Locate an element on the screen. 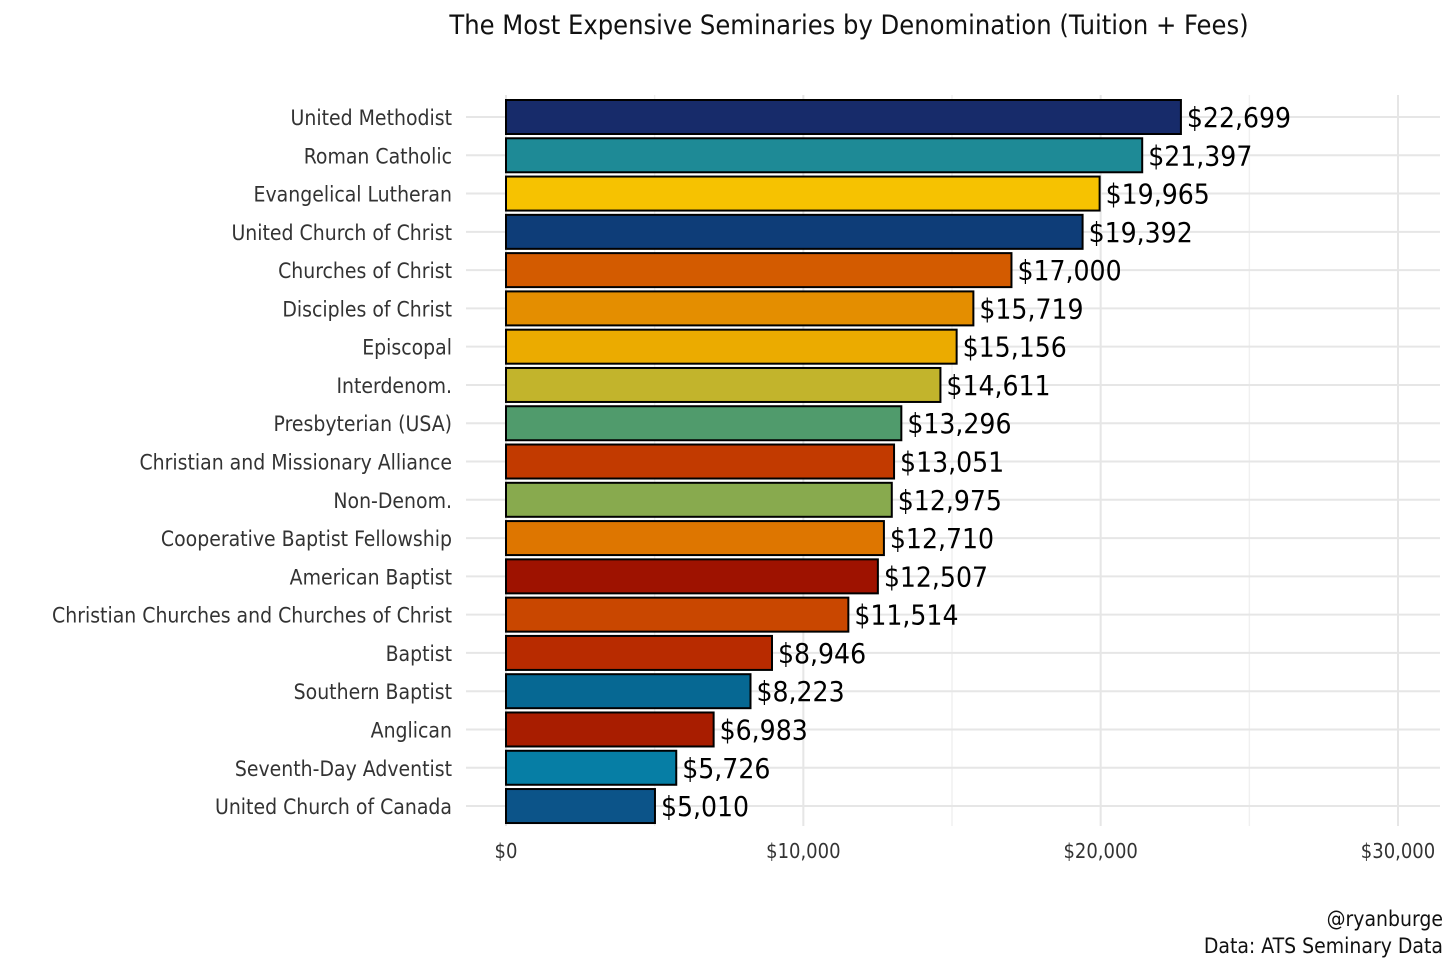  category-label: Christian and Missionary Alliance is located at coordinates (295, 463).